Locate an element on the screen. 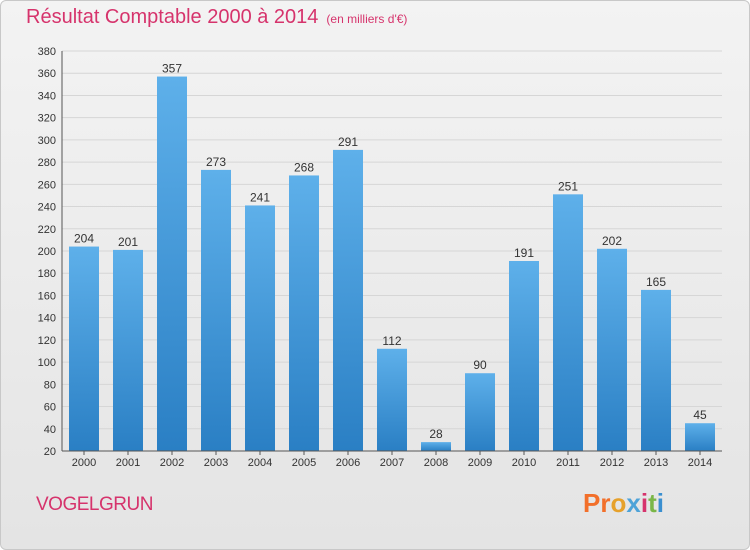 Image resolution: width=750 pixels, height=550 pixels. y-tick-label: 220 is located at coordinates (47, 230).